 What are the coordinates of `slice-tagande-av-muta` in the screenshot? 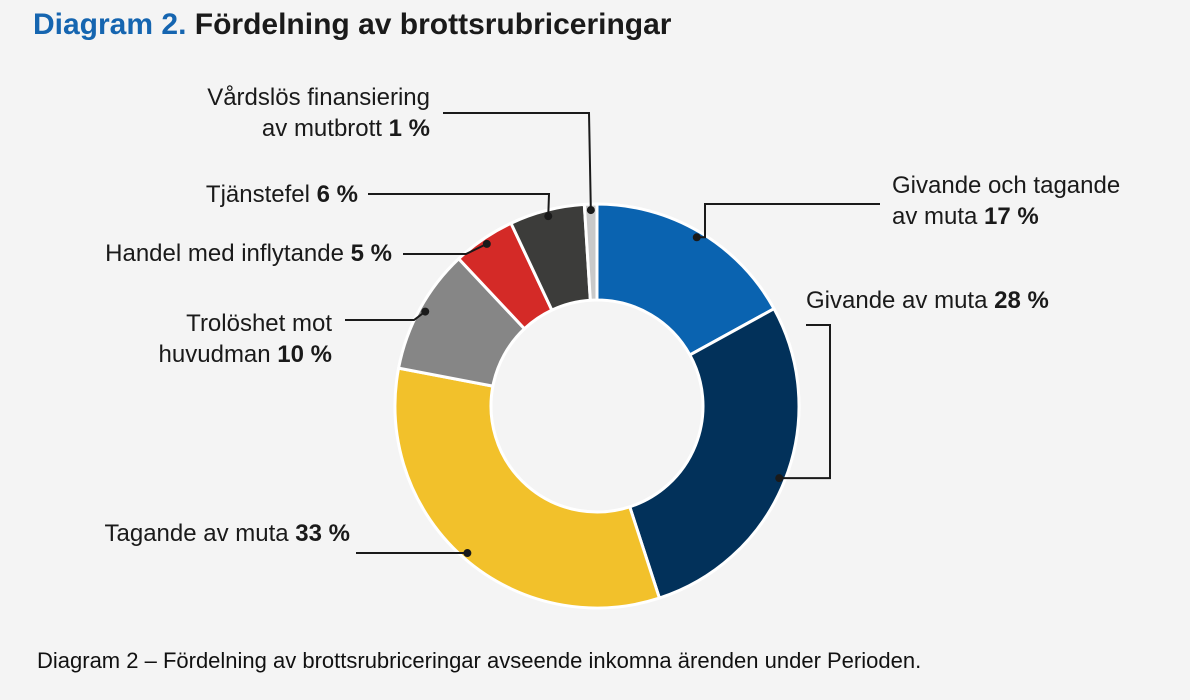 It's located at (527, 488).